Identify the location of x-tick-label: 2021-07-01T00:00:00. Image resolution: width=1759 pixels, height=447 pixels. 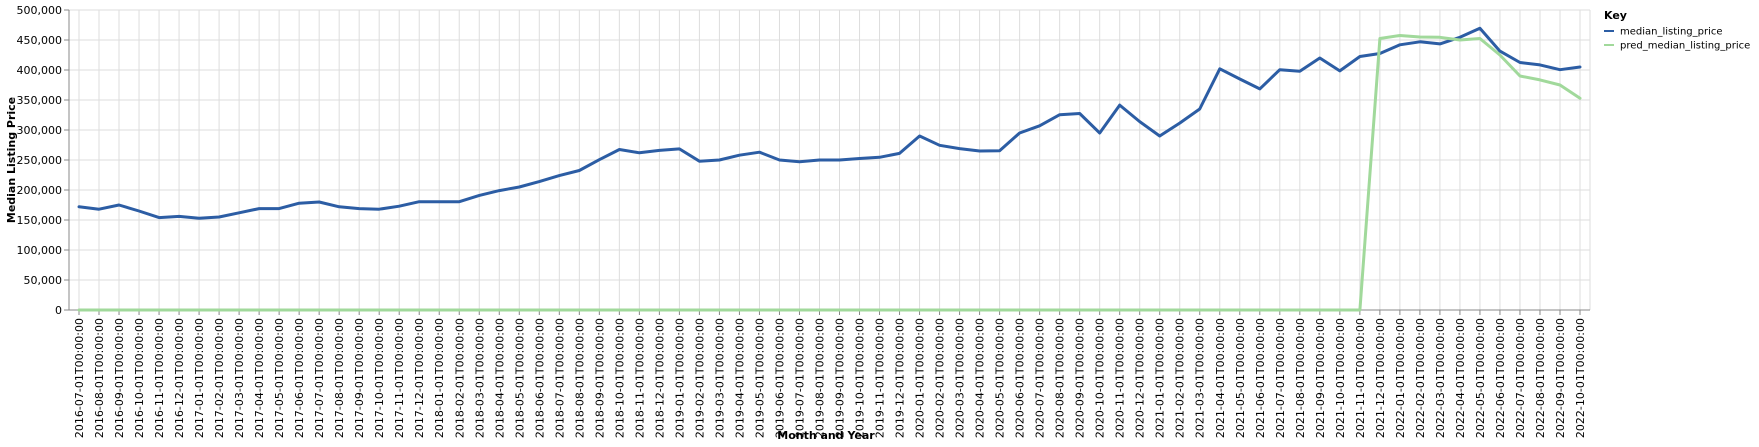
(1280, 378).